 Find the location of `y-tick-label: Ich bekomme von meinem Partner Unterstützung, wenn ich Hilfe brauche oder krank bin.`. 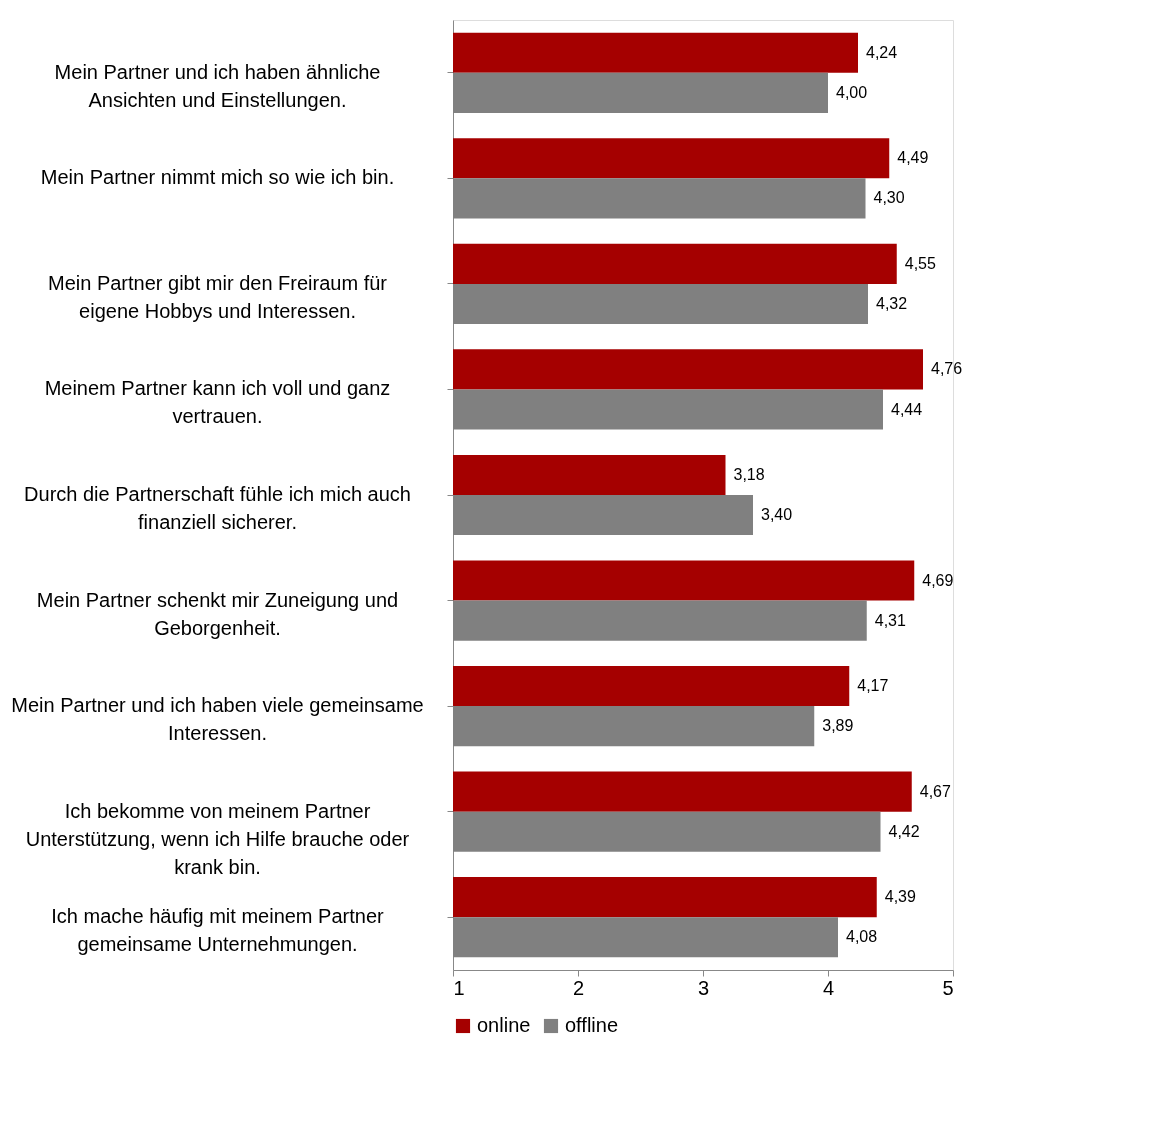

y-tick-label: Ich bekomme von meinem Partner Unterstützung, wenn ich Hilfe brauche oder krank bin. is located at coordinates (217, 838).